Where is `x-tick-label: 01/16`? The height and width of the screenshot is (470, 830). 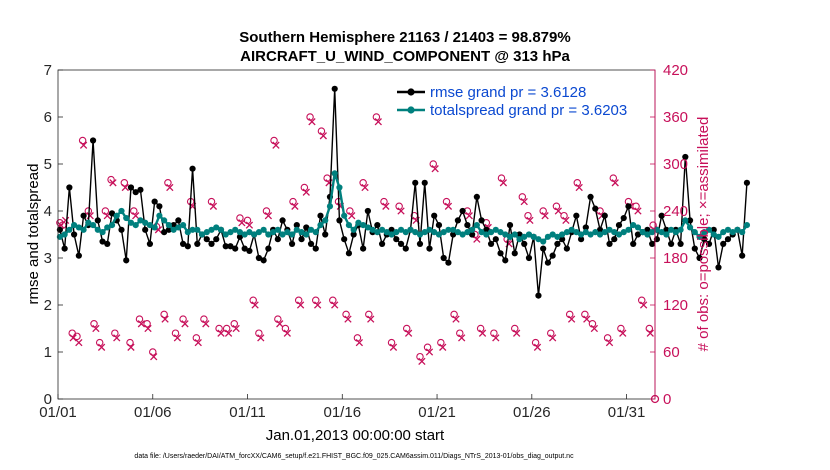 x-tick-label: 01/16 is located at coordinates (343, 412).